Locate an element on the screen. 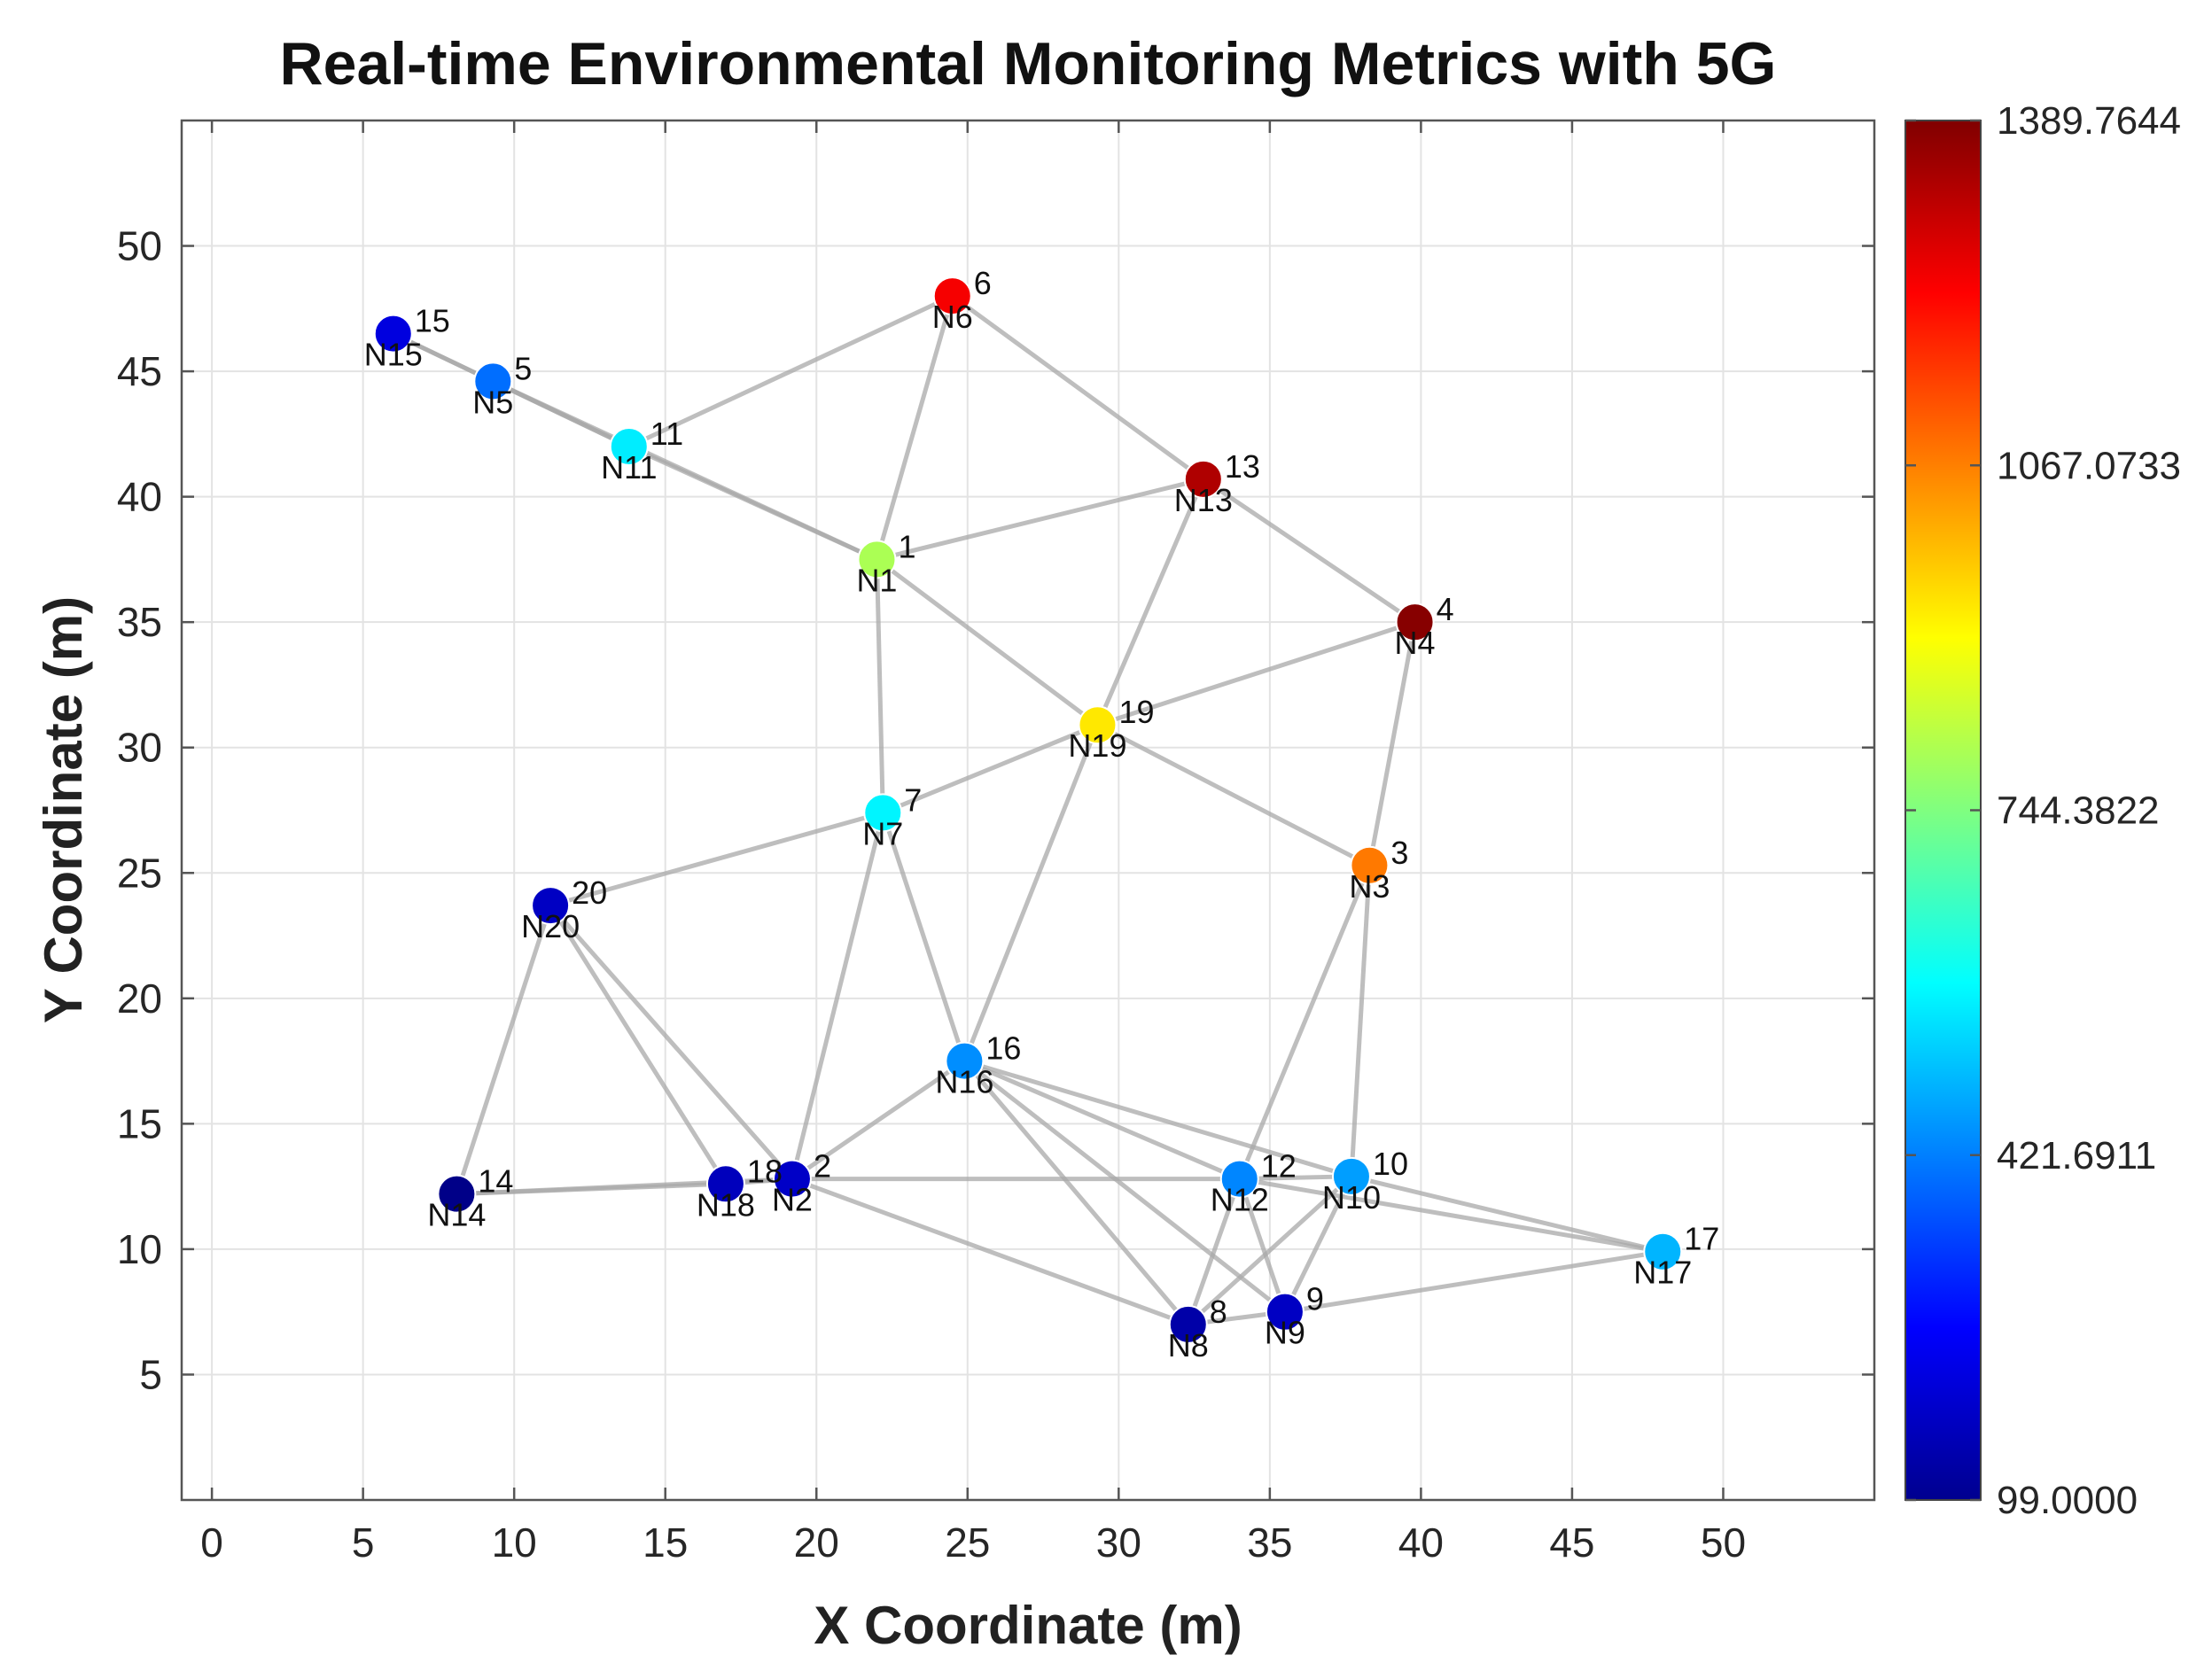  node-name-label: N12 is located at coordinates (1240, 1200).